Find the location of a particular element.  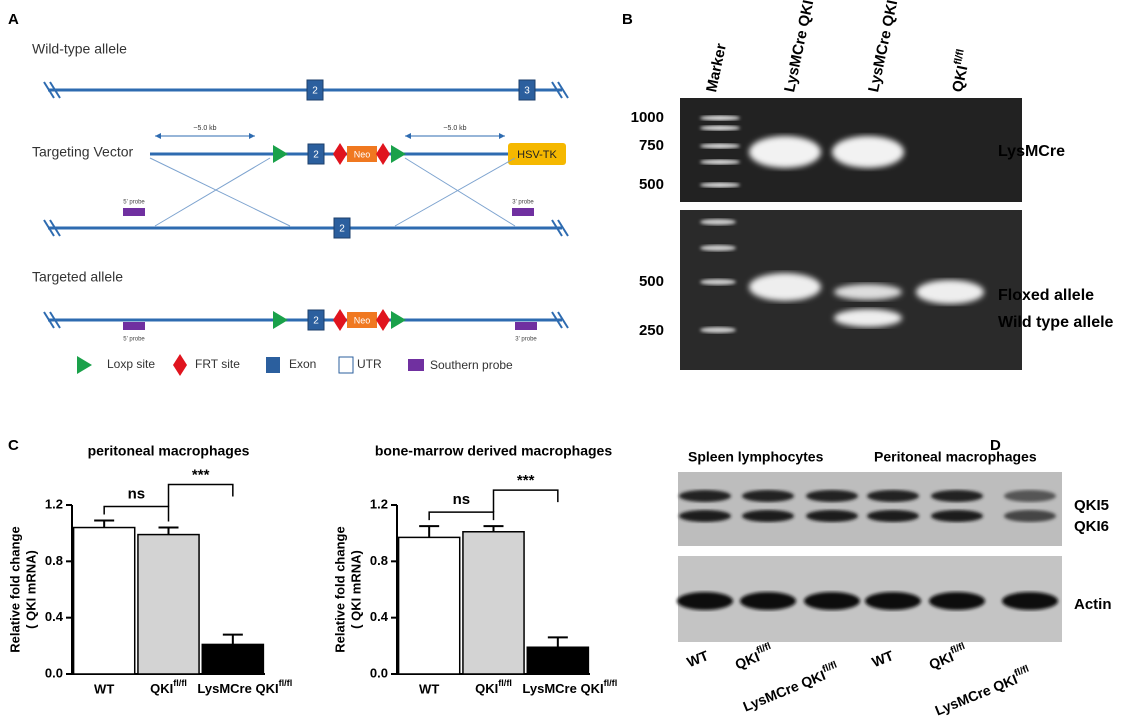

annotation: ns is located at coordinates (462, 499).